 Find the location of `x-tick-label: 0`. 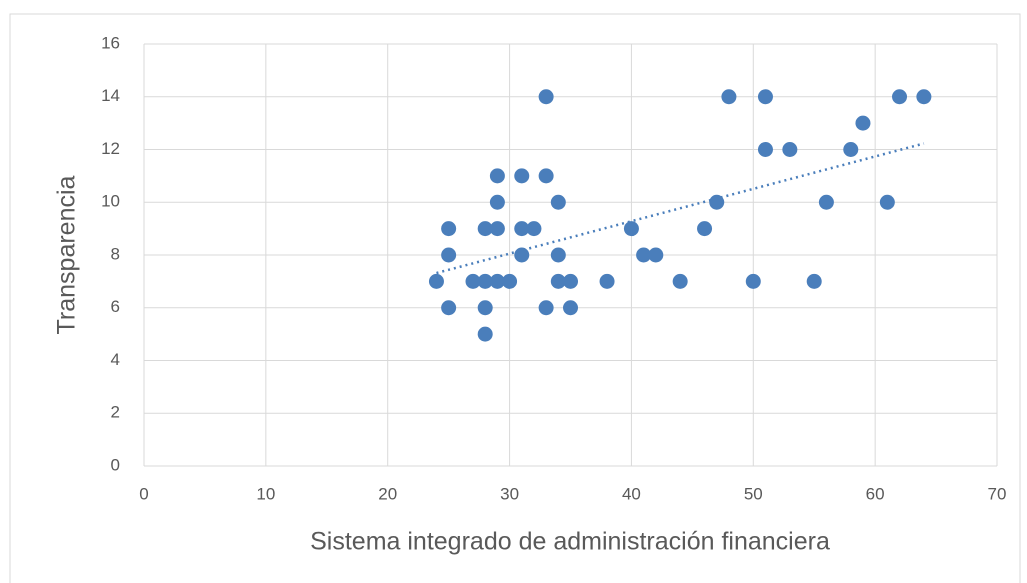

x-tick-label: 0 is located at coordinates (143, 493).